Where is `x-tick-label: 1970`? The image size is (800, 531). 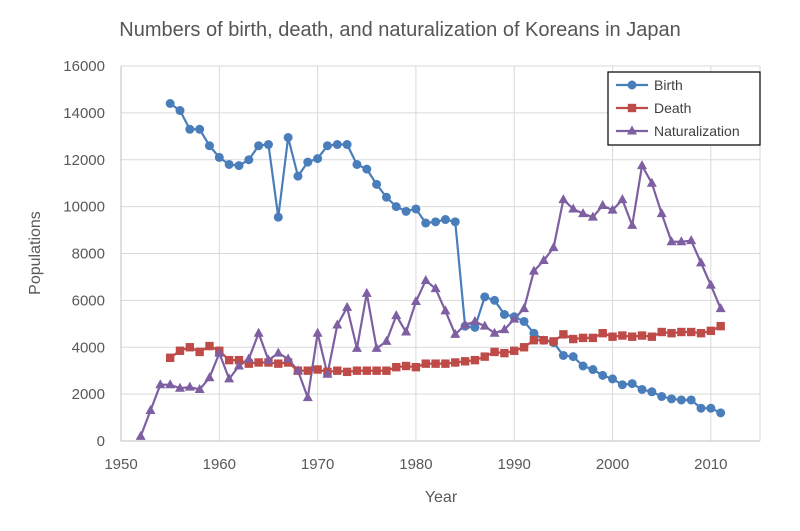
x-tick-label: 1970 is located at coordinates (317, 464).